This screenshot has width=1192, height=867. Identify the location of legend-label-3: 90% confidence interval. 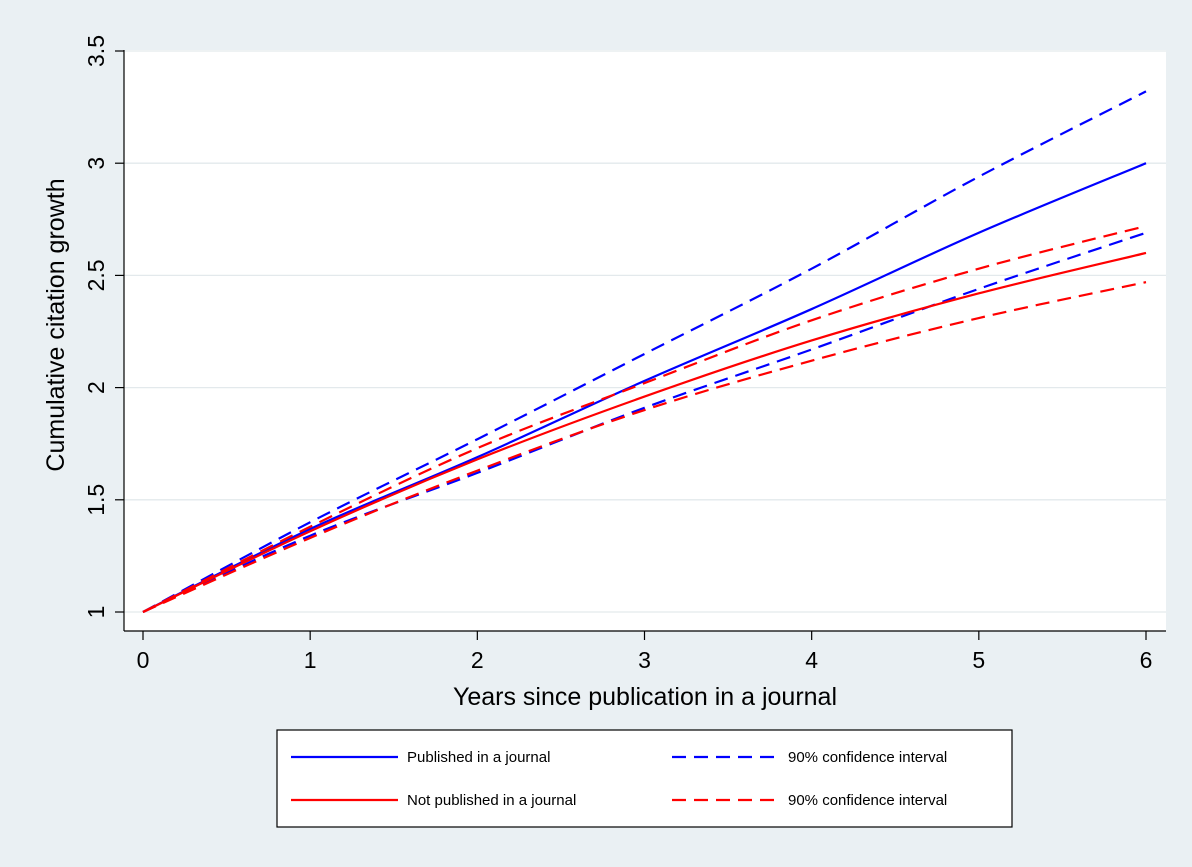
(867, 800).